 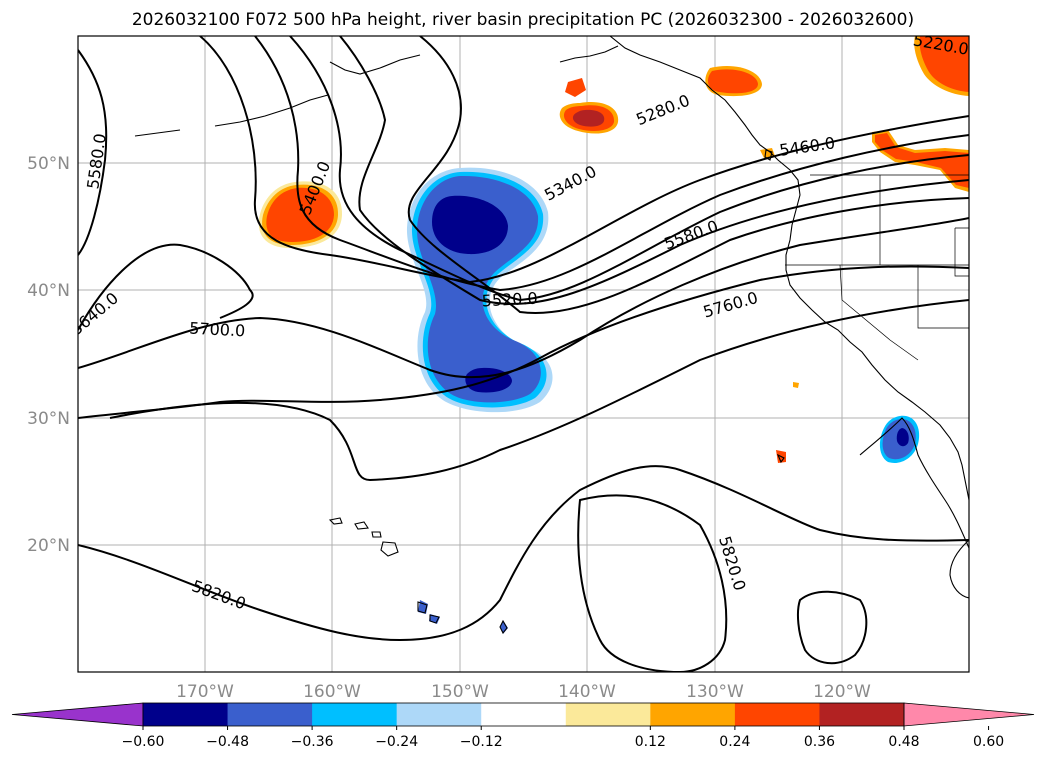 I want to click on lon-label: 150°W, so click(x=460, y=692).